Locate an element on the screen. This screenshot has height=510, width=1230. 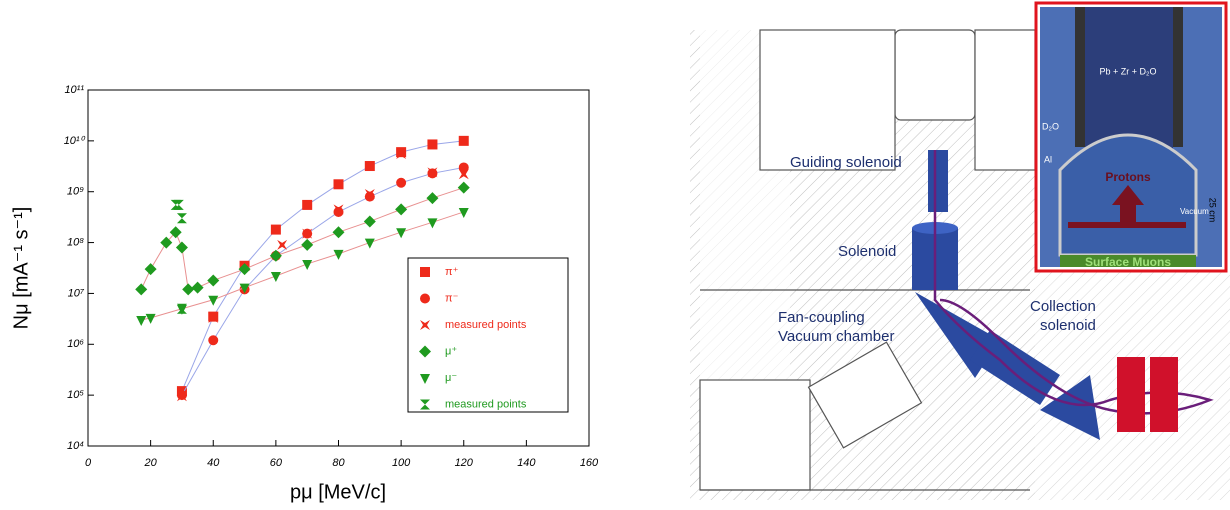
y-tick-label: 10⁸ is located at coordinates (75, 242).